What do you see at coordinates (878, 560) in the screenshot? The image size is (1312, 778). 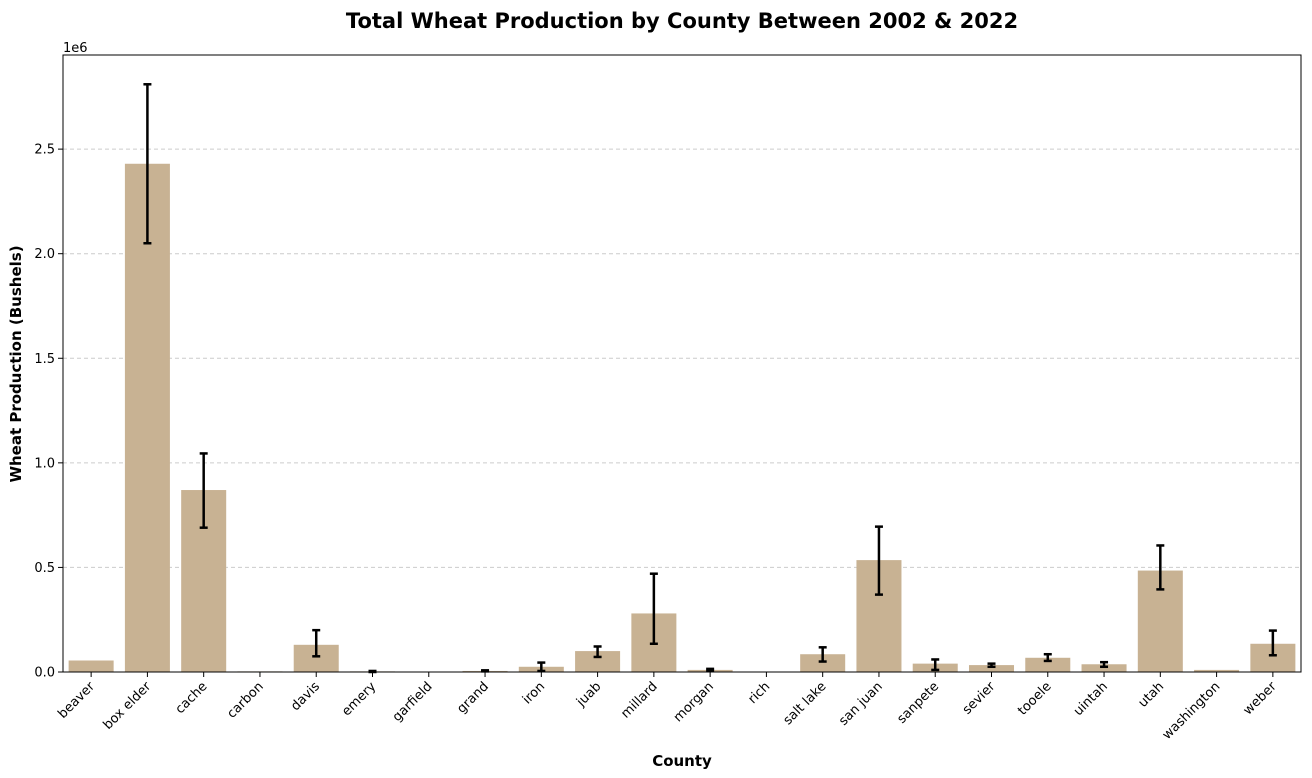 I see `error-bar-san-juan` at bounding box center [878, 560].